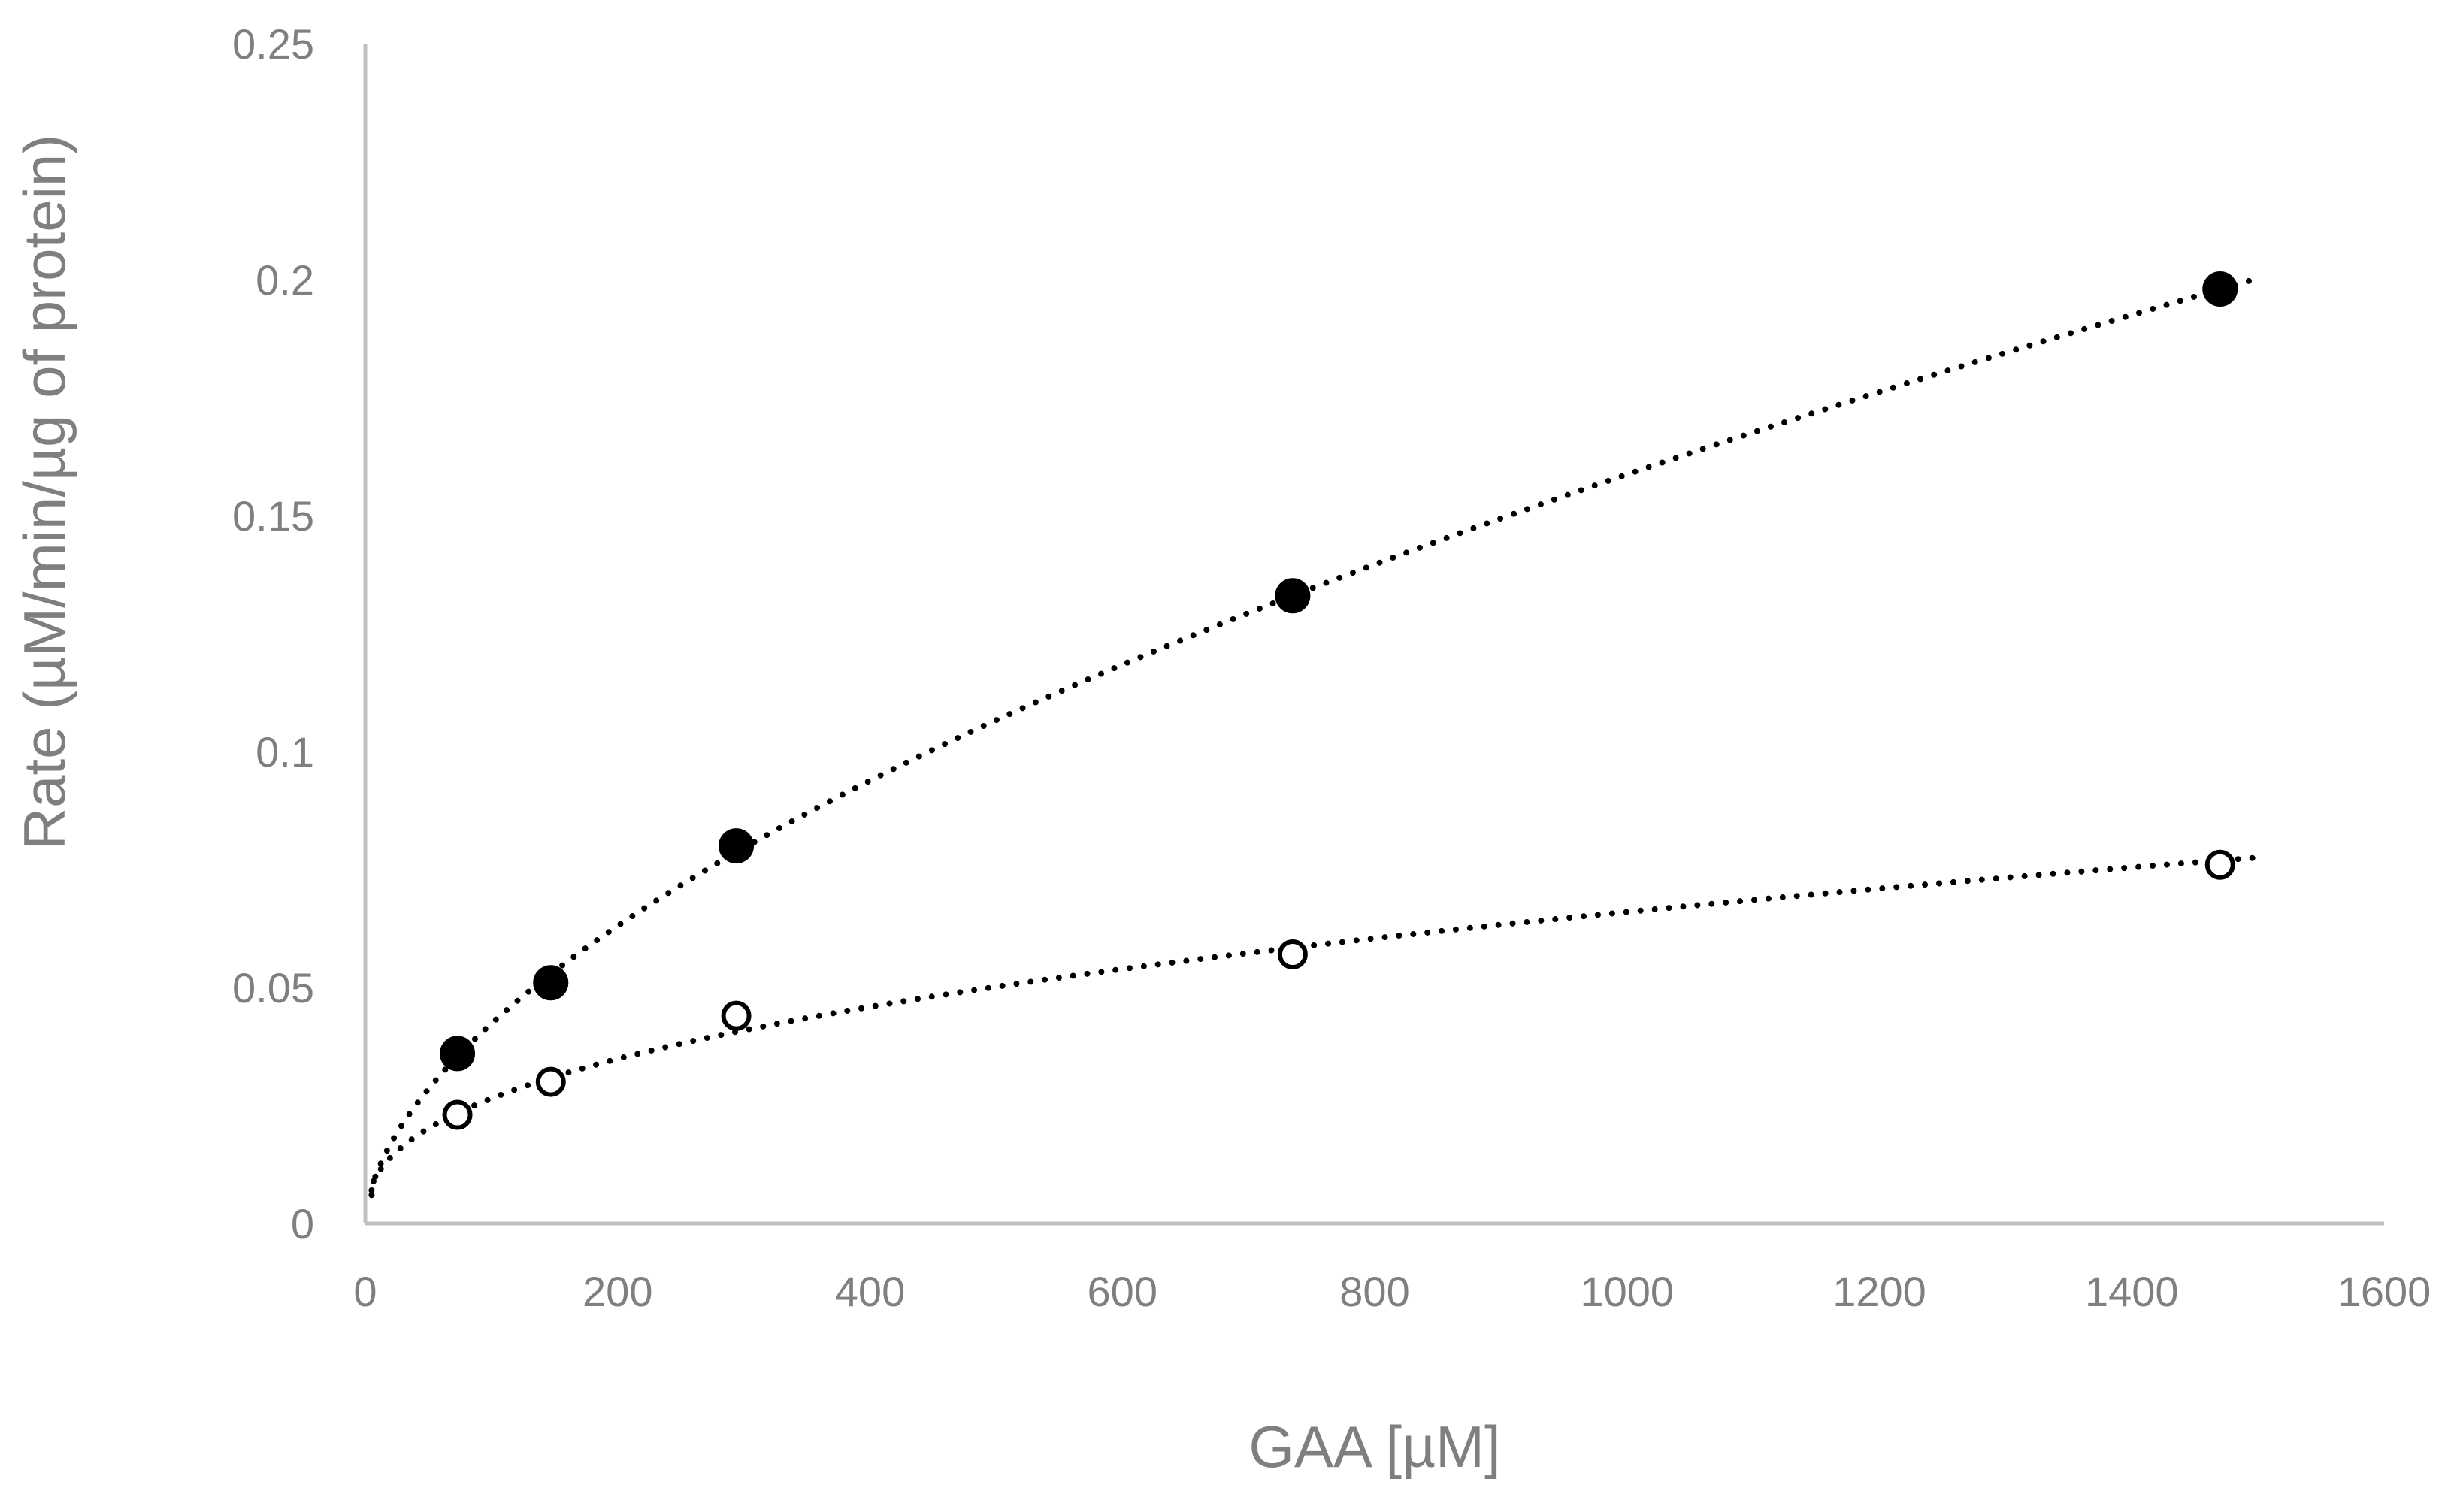 The height and width of the screenshot is (1512, 2457). I want to click on x-tick-label: 400, so click(870, 1291).